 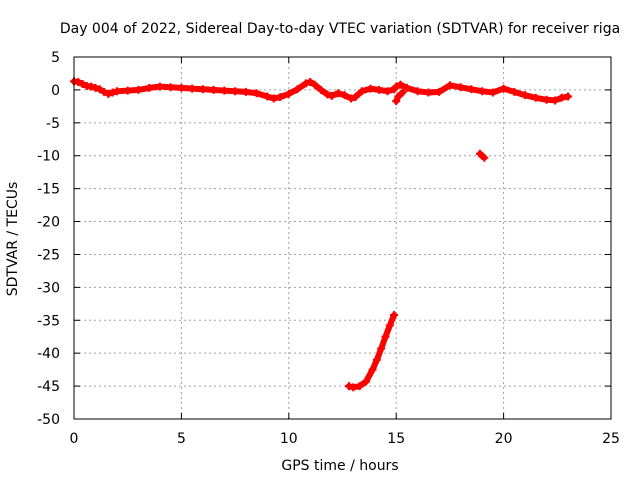 I want to click on x-tick-label: 10, so click(x=289, y=439).